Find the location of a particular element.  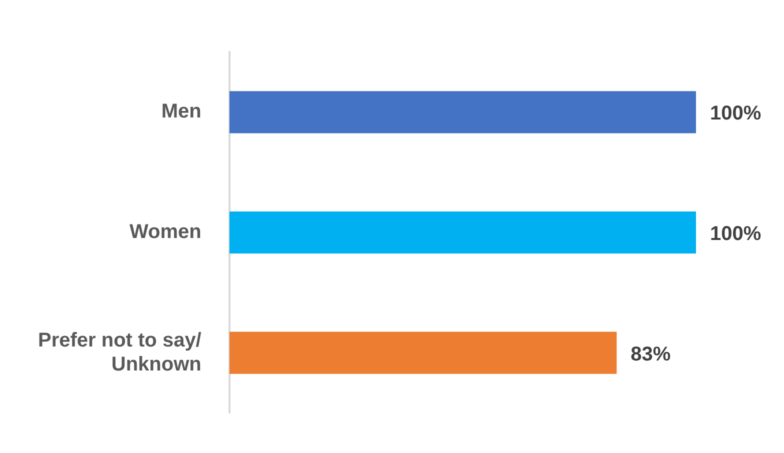

y-tick-label: Women is located at coordinates (166, 232).